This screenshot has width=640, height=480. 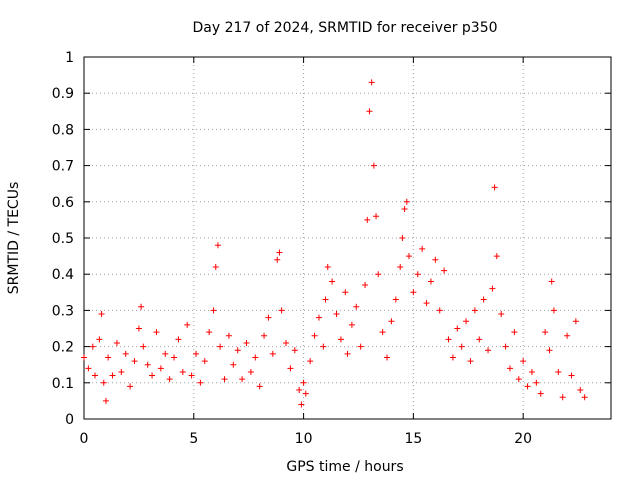 What do you see at coordinates (63, 167) in the screenshot?
I see `y-tick-label: 0.7` at bounding box center [63, 167].